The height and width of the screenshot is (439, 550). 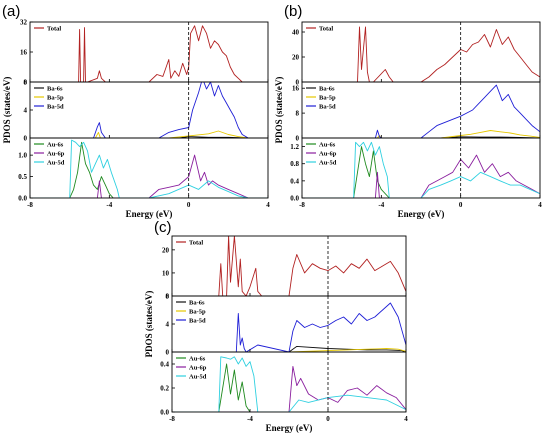 What do you see at coordinates (296, 33) in the screenshot?
I see `y-tick-label: 40` at bounding box center [296, 33].